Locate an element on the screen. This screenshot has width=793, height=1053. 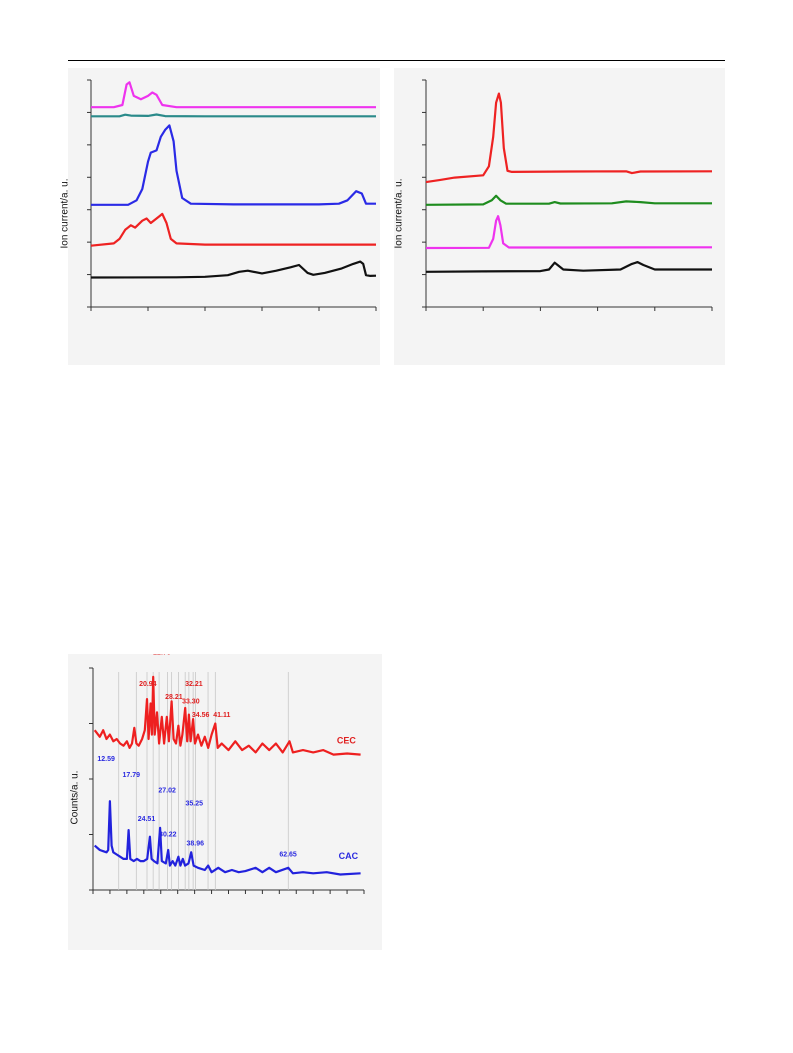
data-label: 22.76 is located at coordinates (162, 655).